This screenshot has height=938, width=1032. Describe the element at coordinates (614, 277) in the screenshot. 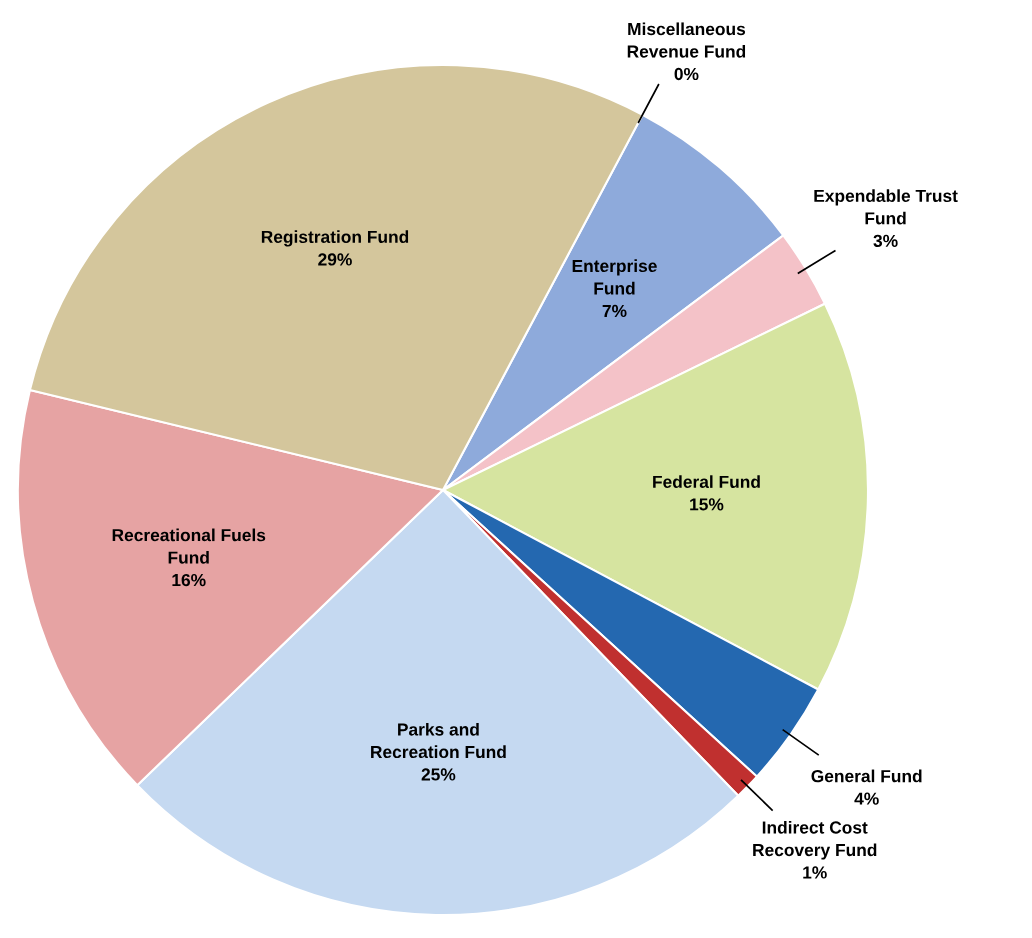

I see `slice-label: Enterprise Fund` at that location.